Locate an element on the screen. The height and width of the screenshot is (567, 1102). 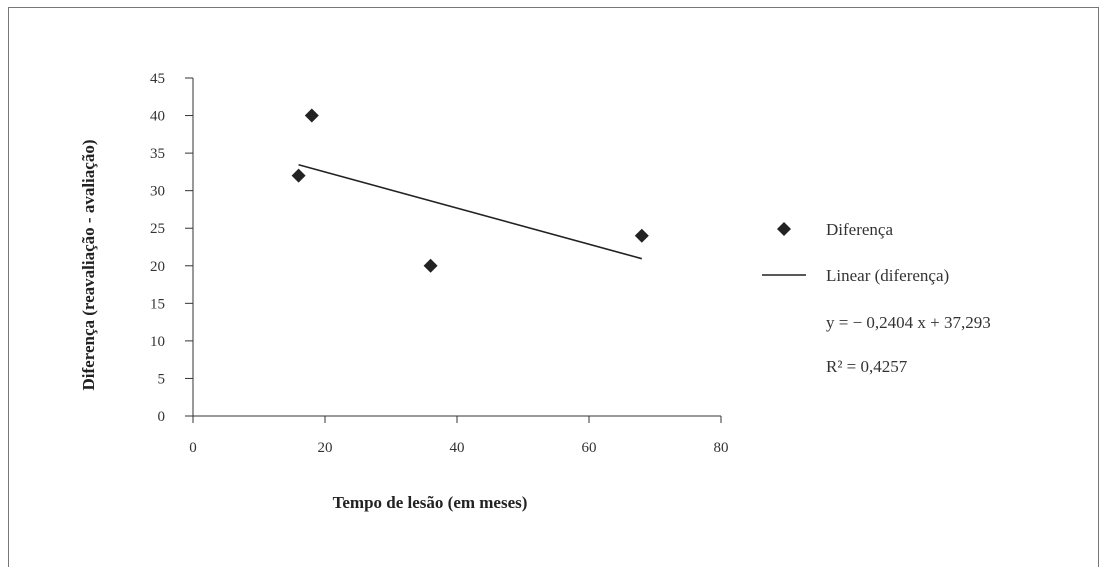
y-tick-label: 15 is located at coordinates (157, 304).